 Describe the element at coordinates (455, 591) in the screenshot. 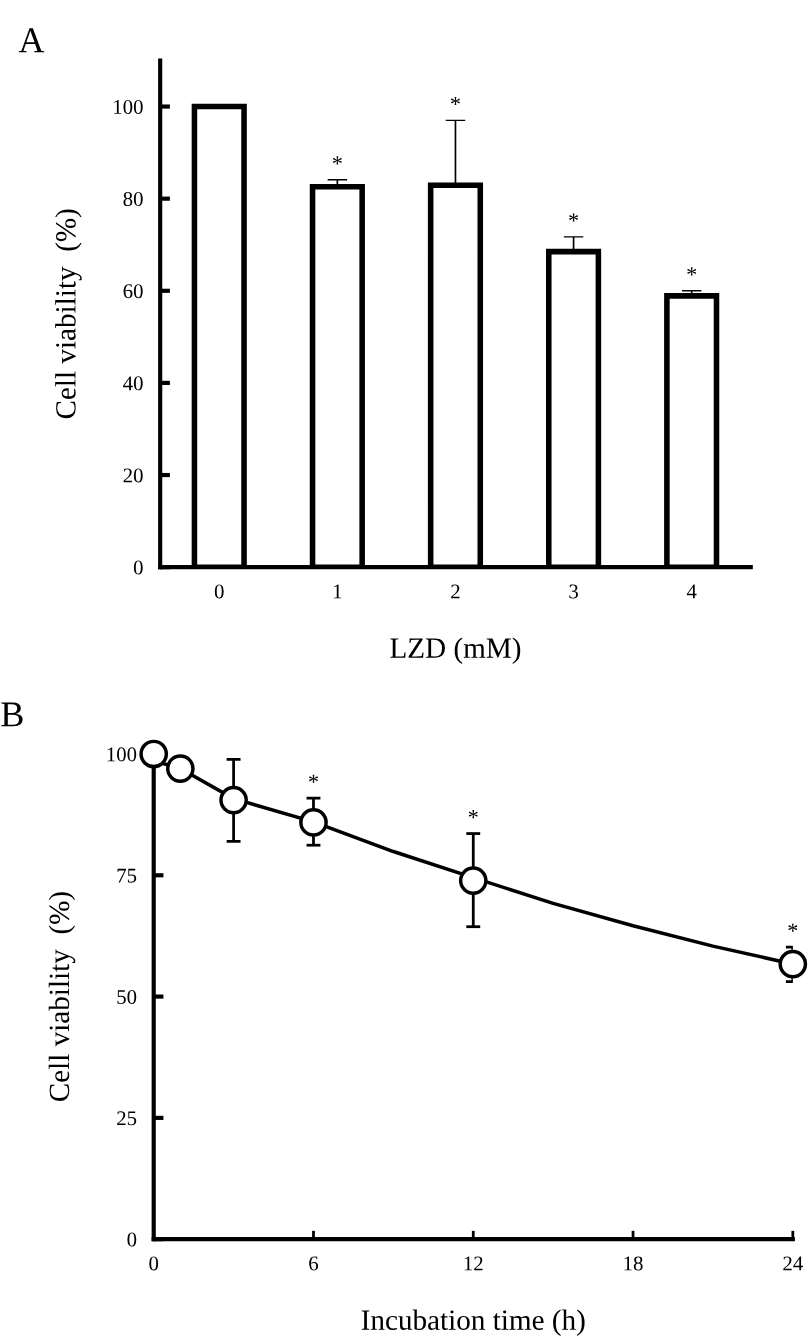

I see `x-tick-label: 2` at that location.